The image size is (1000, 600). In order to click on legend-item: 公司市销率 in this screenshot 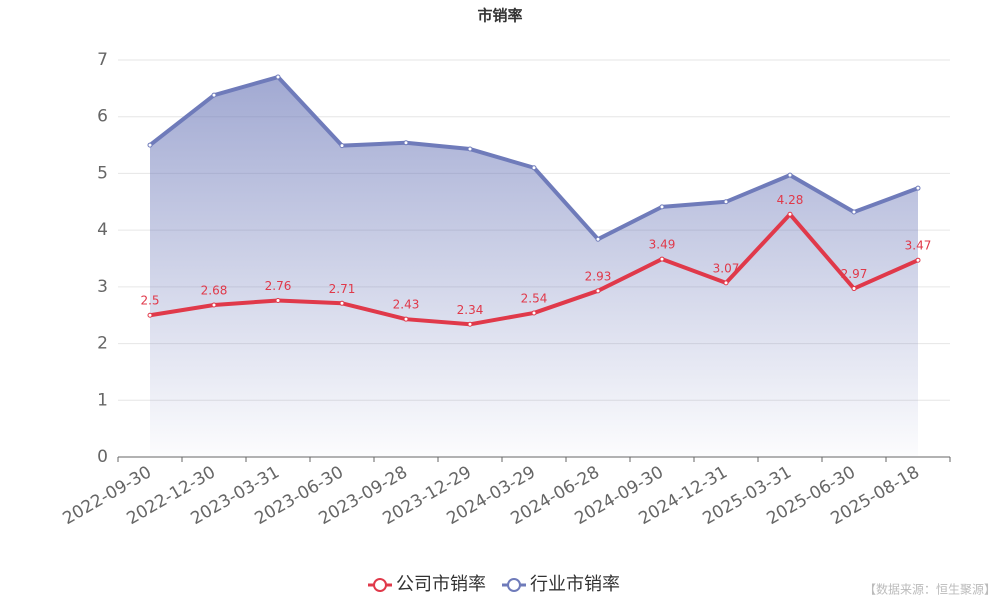, I will do `click(427, 584)`.